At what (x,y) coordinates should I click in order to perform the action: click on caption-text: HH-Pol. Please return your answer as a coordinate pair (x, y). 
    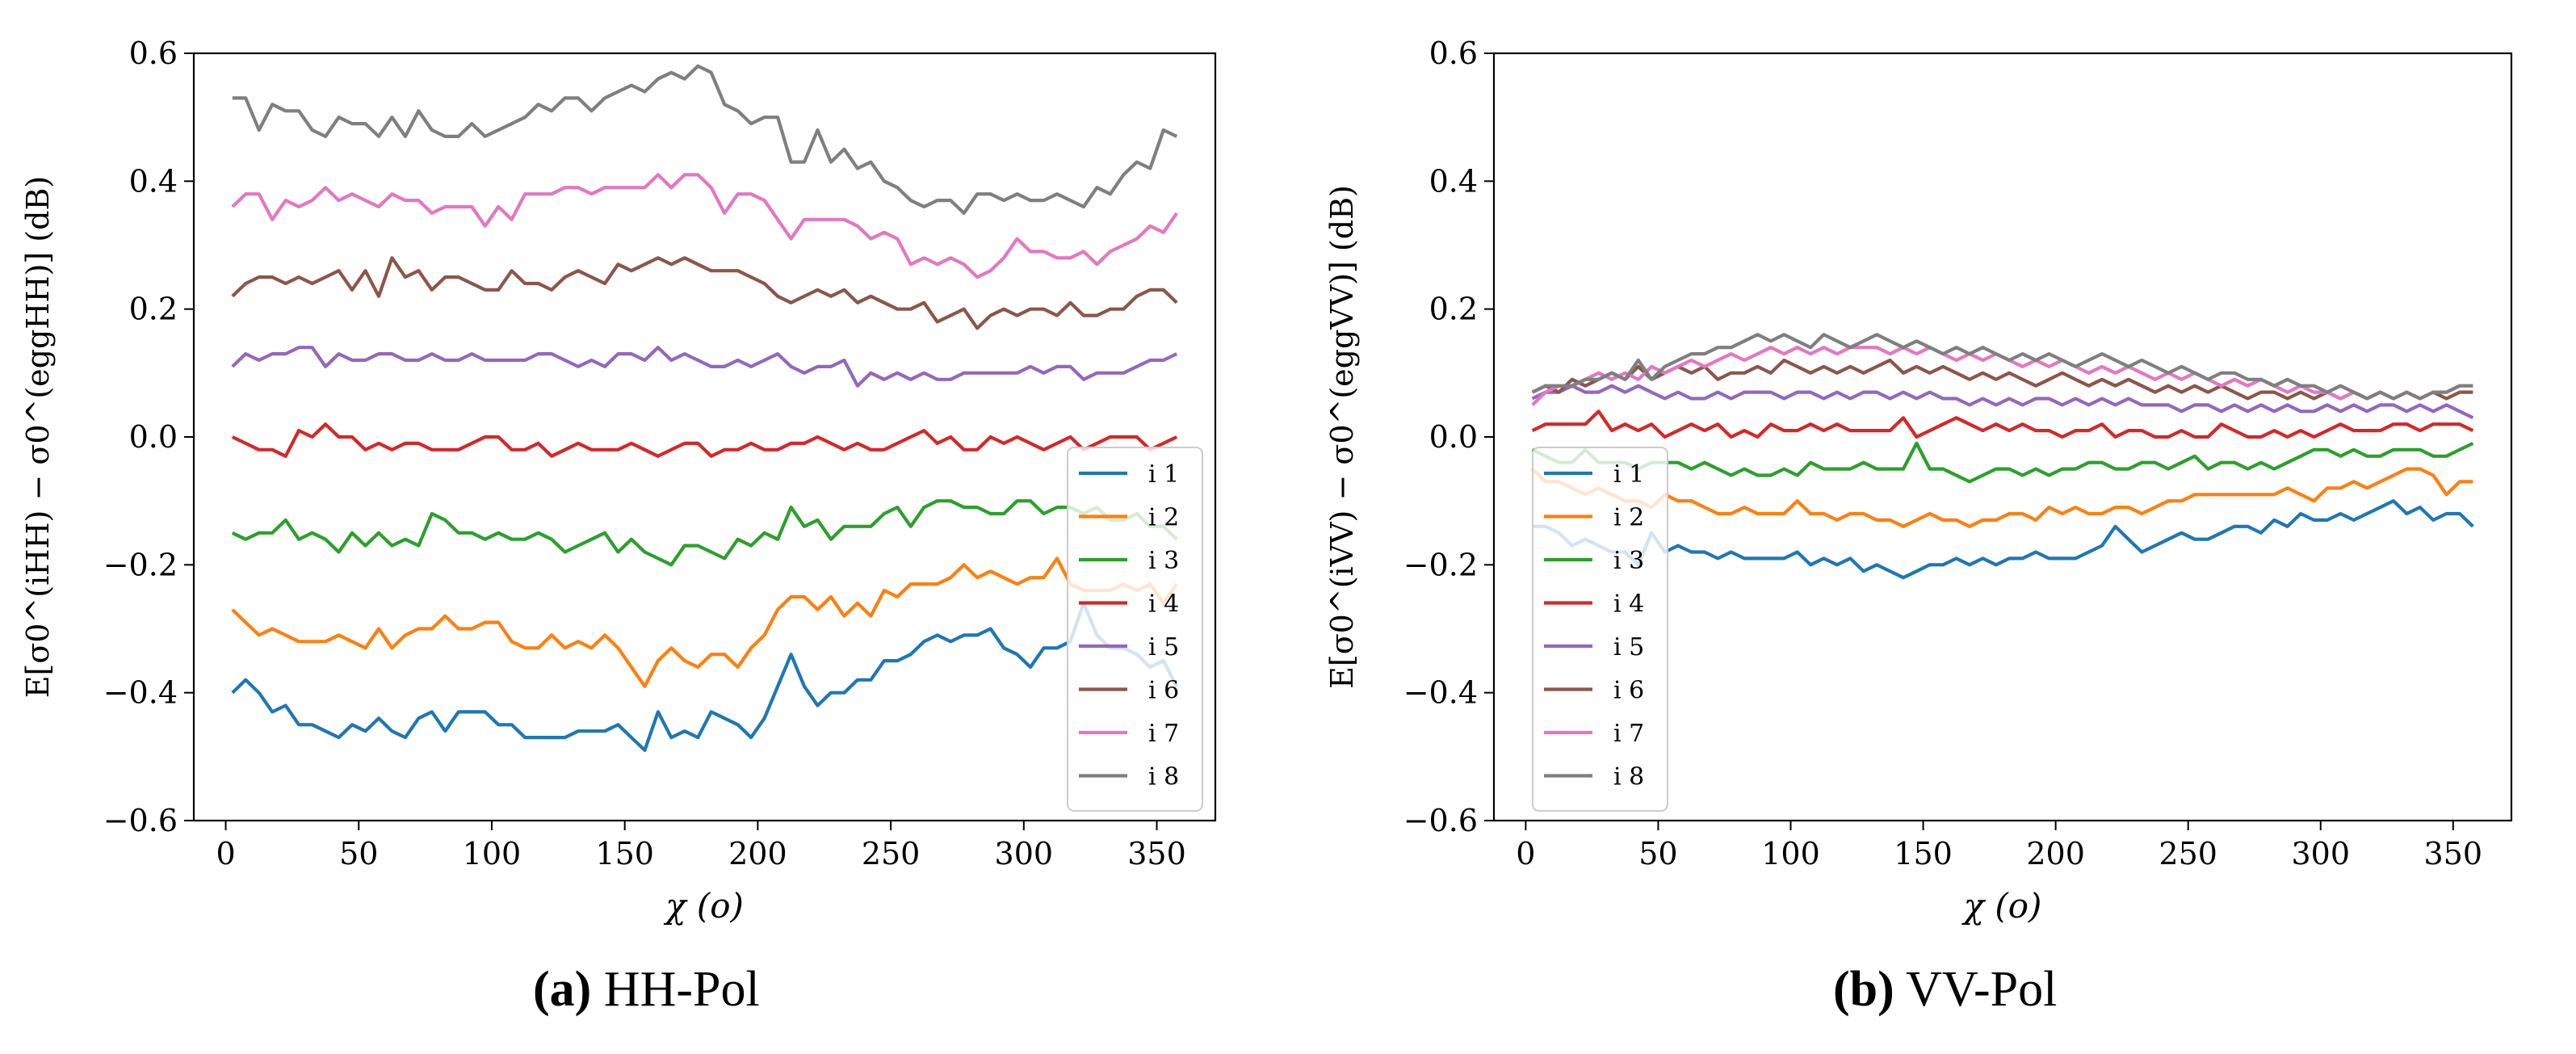
    Looking at the image, I should click on (675, 989).